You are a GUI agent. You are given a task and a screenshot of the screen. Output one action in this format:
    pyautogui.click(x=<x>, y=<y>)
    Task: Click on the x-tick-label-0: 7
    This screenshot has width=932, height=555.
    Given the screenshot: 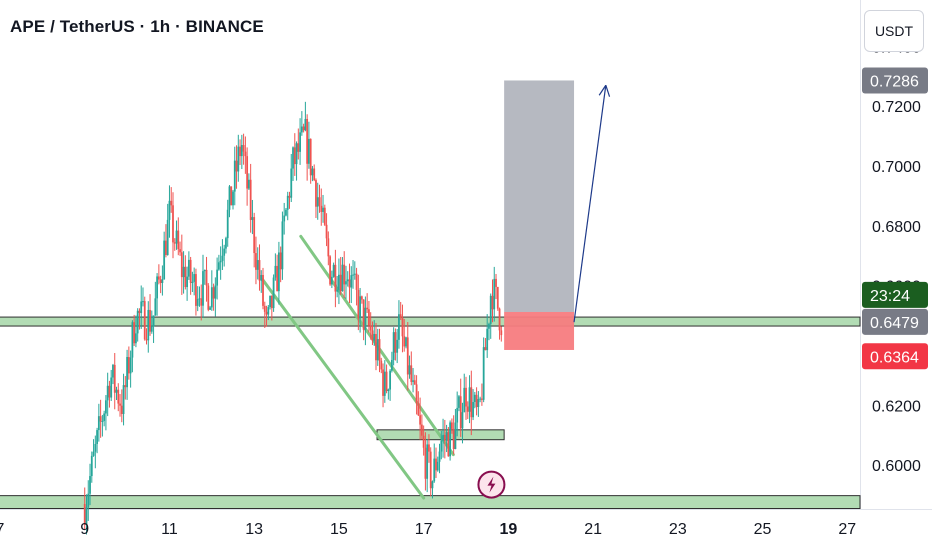 What is the action you would take?
    pyautogui.click(x=2, y=529)
    